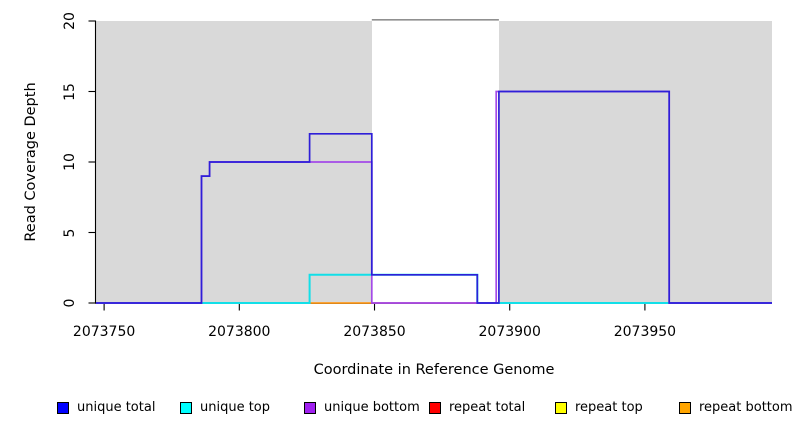 This screenshot has height=432, width=792. I want to click on legend-label: repeat total, so click(487, 407).